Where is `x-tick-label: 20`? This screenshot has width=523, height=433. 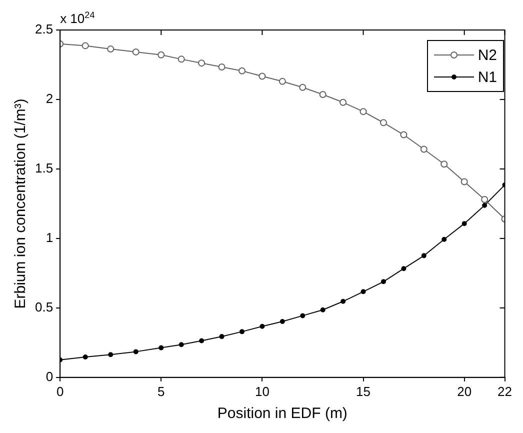 x-tick-label: 20 is located at coordinates (464, 391).